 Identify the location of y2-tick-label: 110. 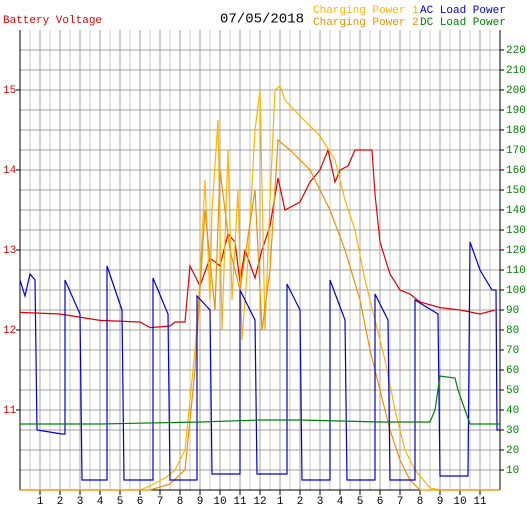
(516, 271).